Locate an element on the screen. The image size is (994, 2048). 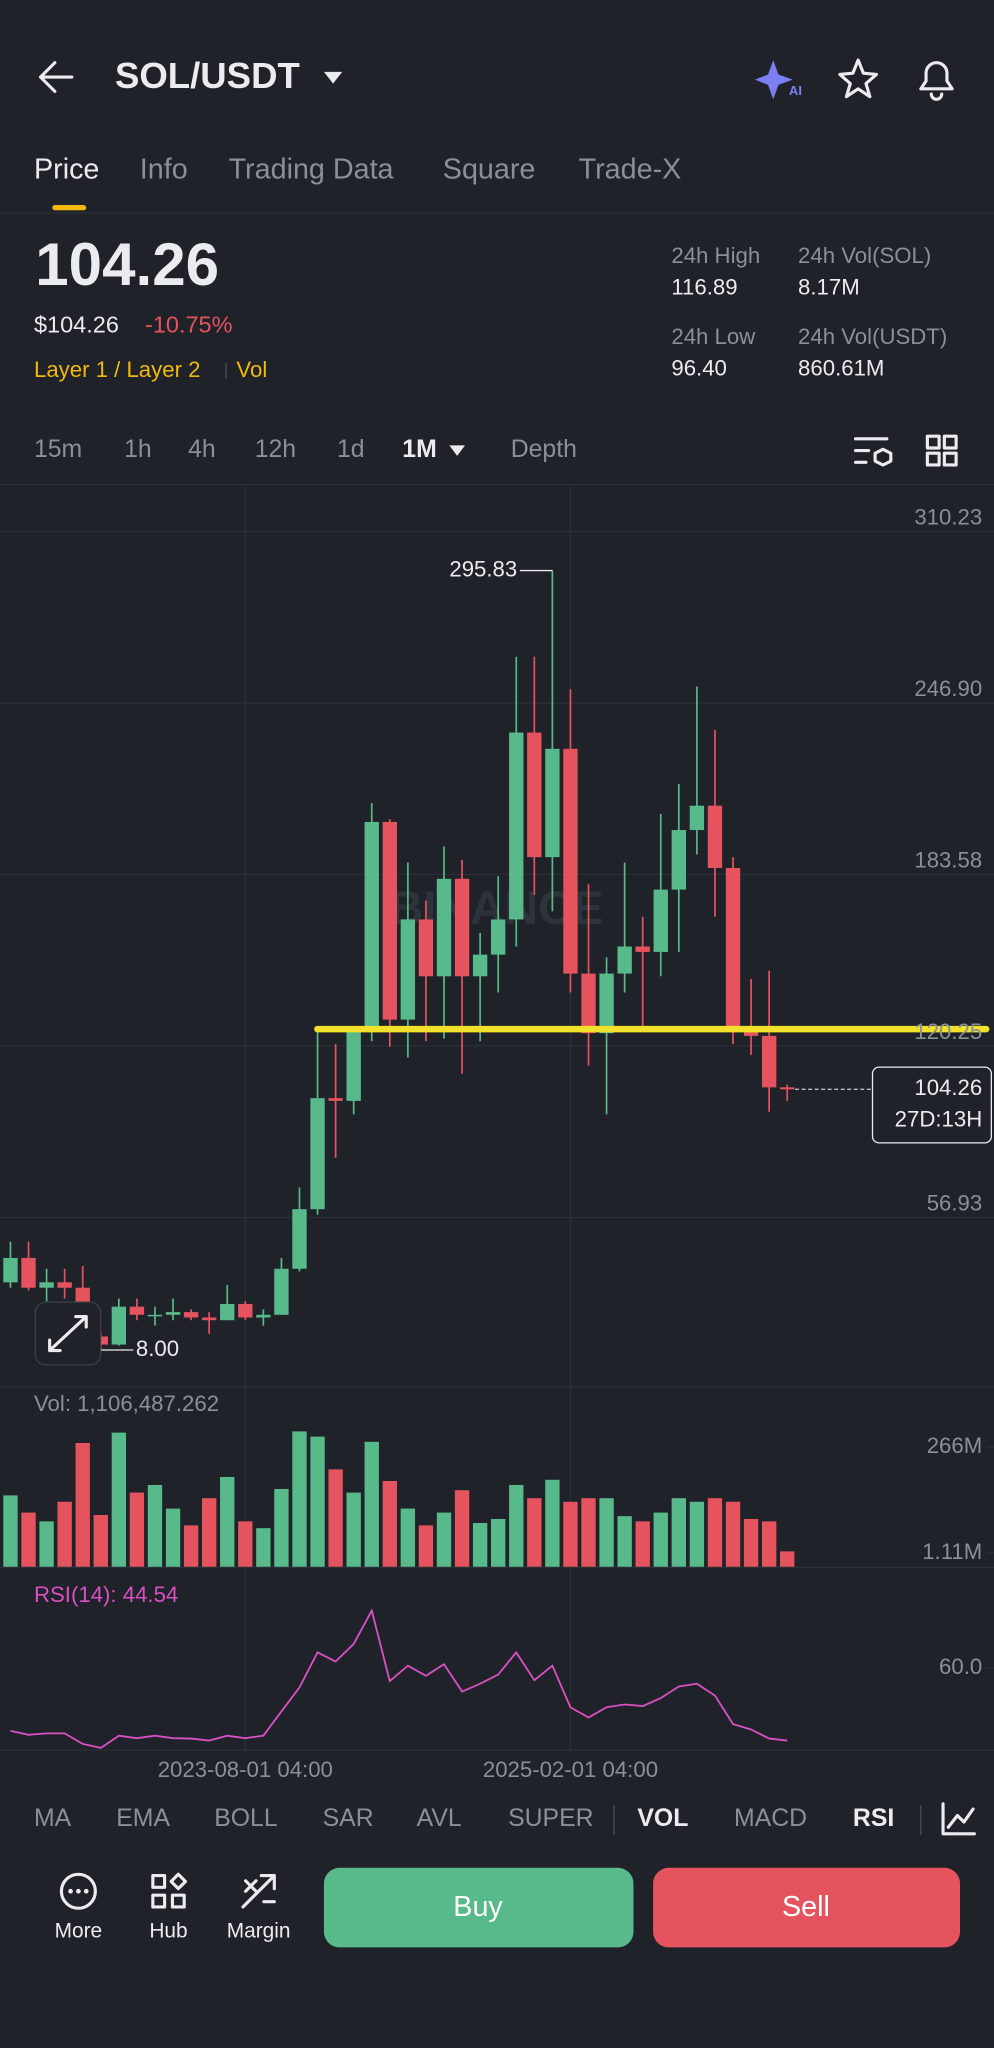
action-label: Margin is located at coordinates (259, 1930).